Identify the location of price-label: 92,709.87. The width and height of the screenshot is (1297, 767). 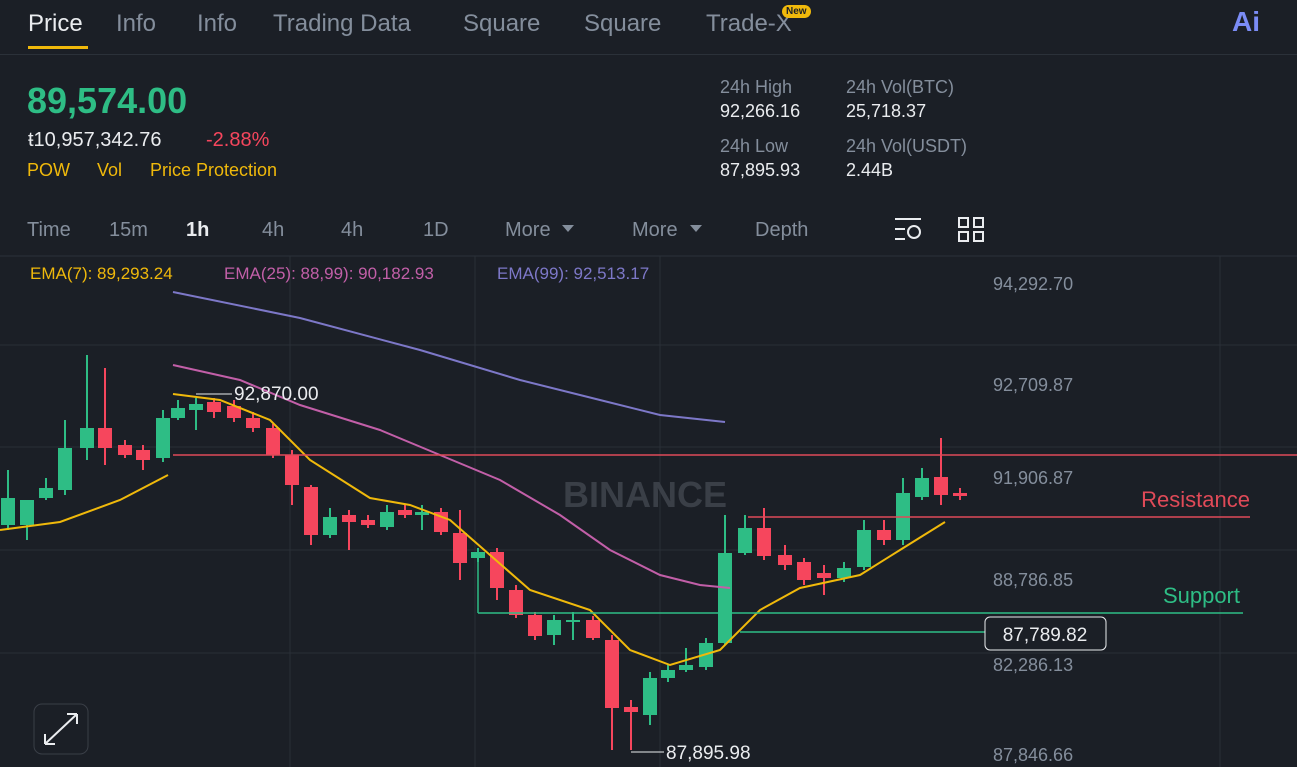
(1033, 385).